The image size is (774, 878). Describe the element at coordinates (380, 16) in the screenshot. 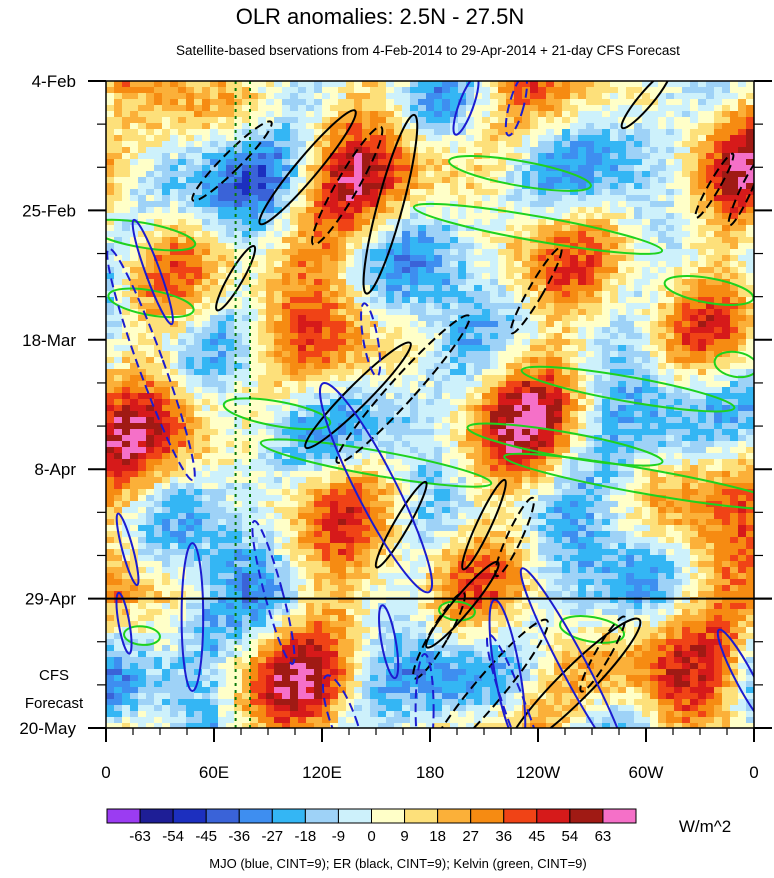

I see `chart-title: OLR anomalies: 2.5N - 27.5N` at that location.